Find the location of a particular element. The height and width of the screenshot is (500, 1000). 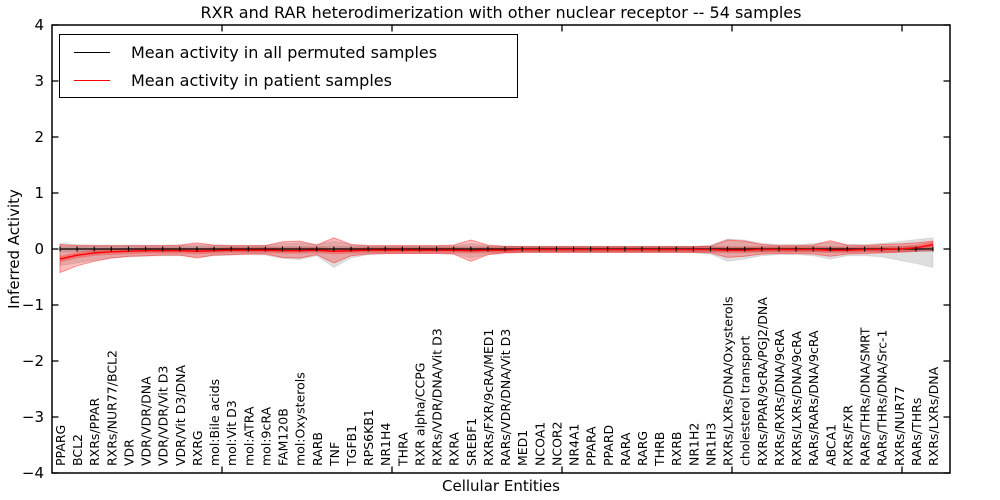

x-tick-label: RARB is located at coordinates (317, 449).